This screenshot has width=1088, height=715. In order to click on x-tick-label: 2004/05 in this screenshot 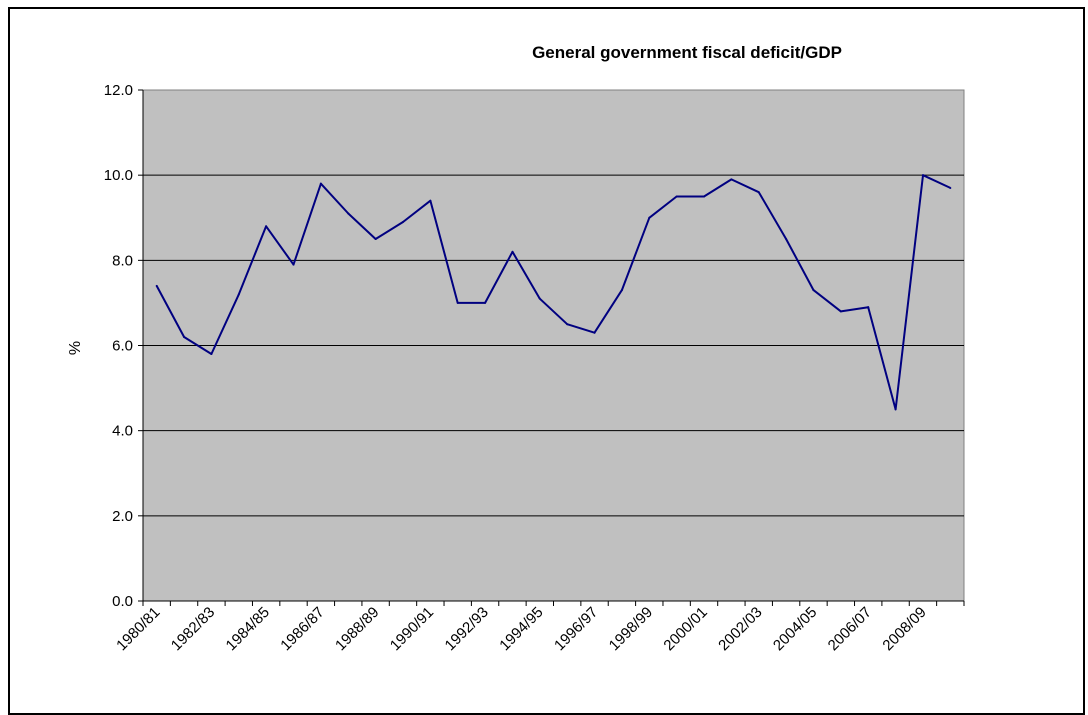, I will do `click(795, 629)`.